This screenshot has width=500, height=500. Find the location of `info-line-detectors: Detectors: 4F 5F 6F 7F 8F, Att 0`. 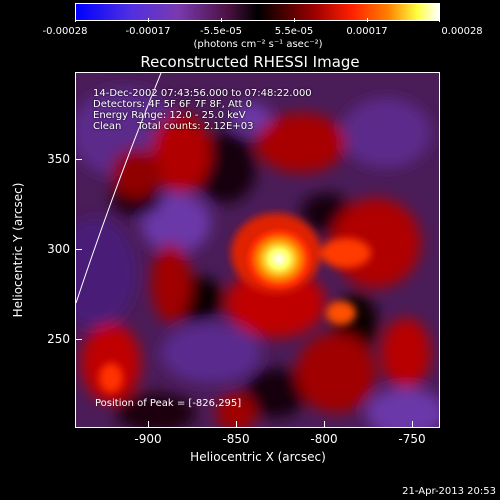

info-line-detectors: Detectors: 4F 5F 6F 7F 8F, Att 0 is located at coordinates (173, 104).